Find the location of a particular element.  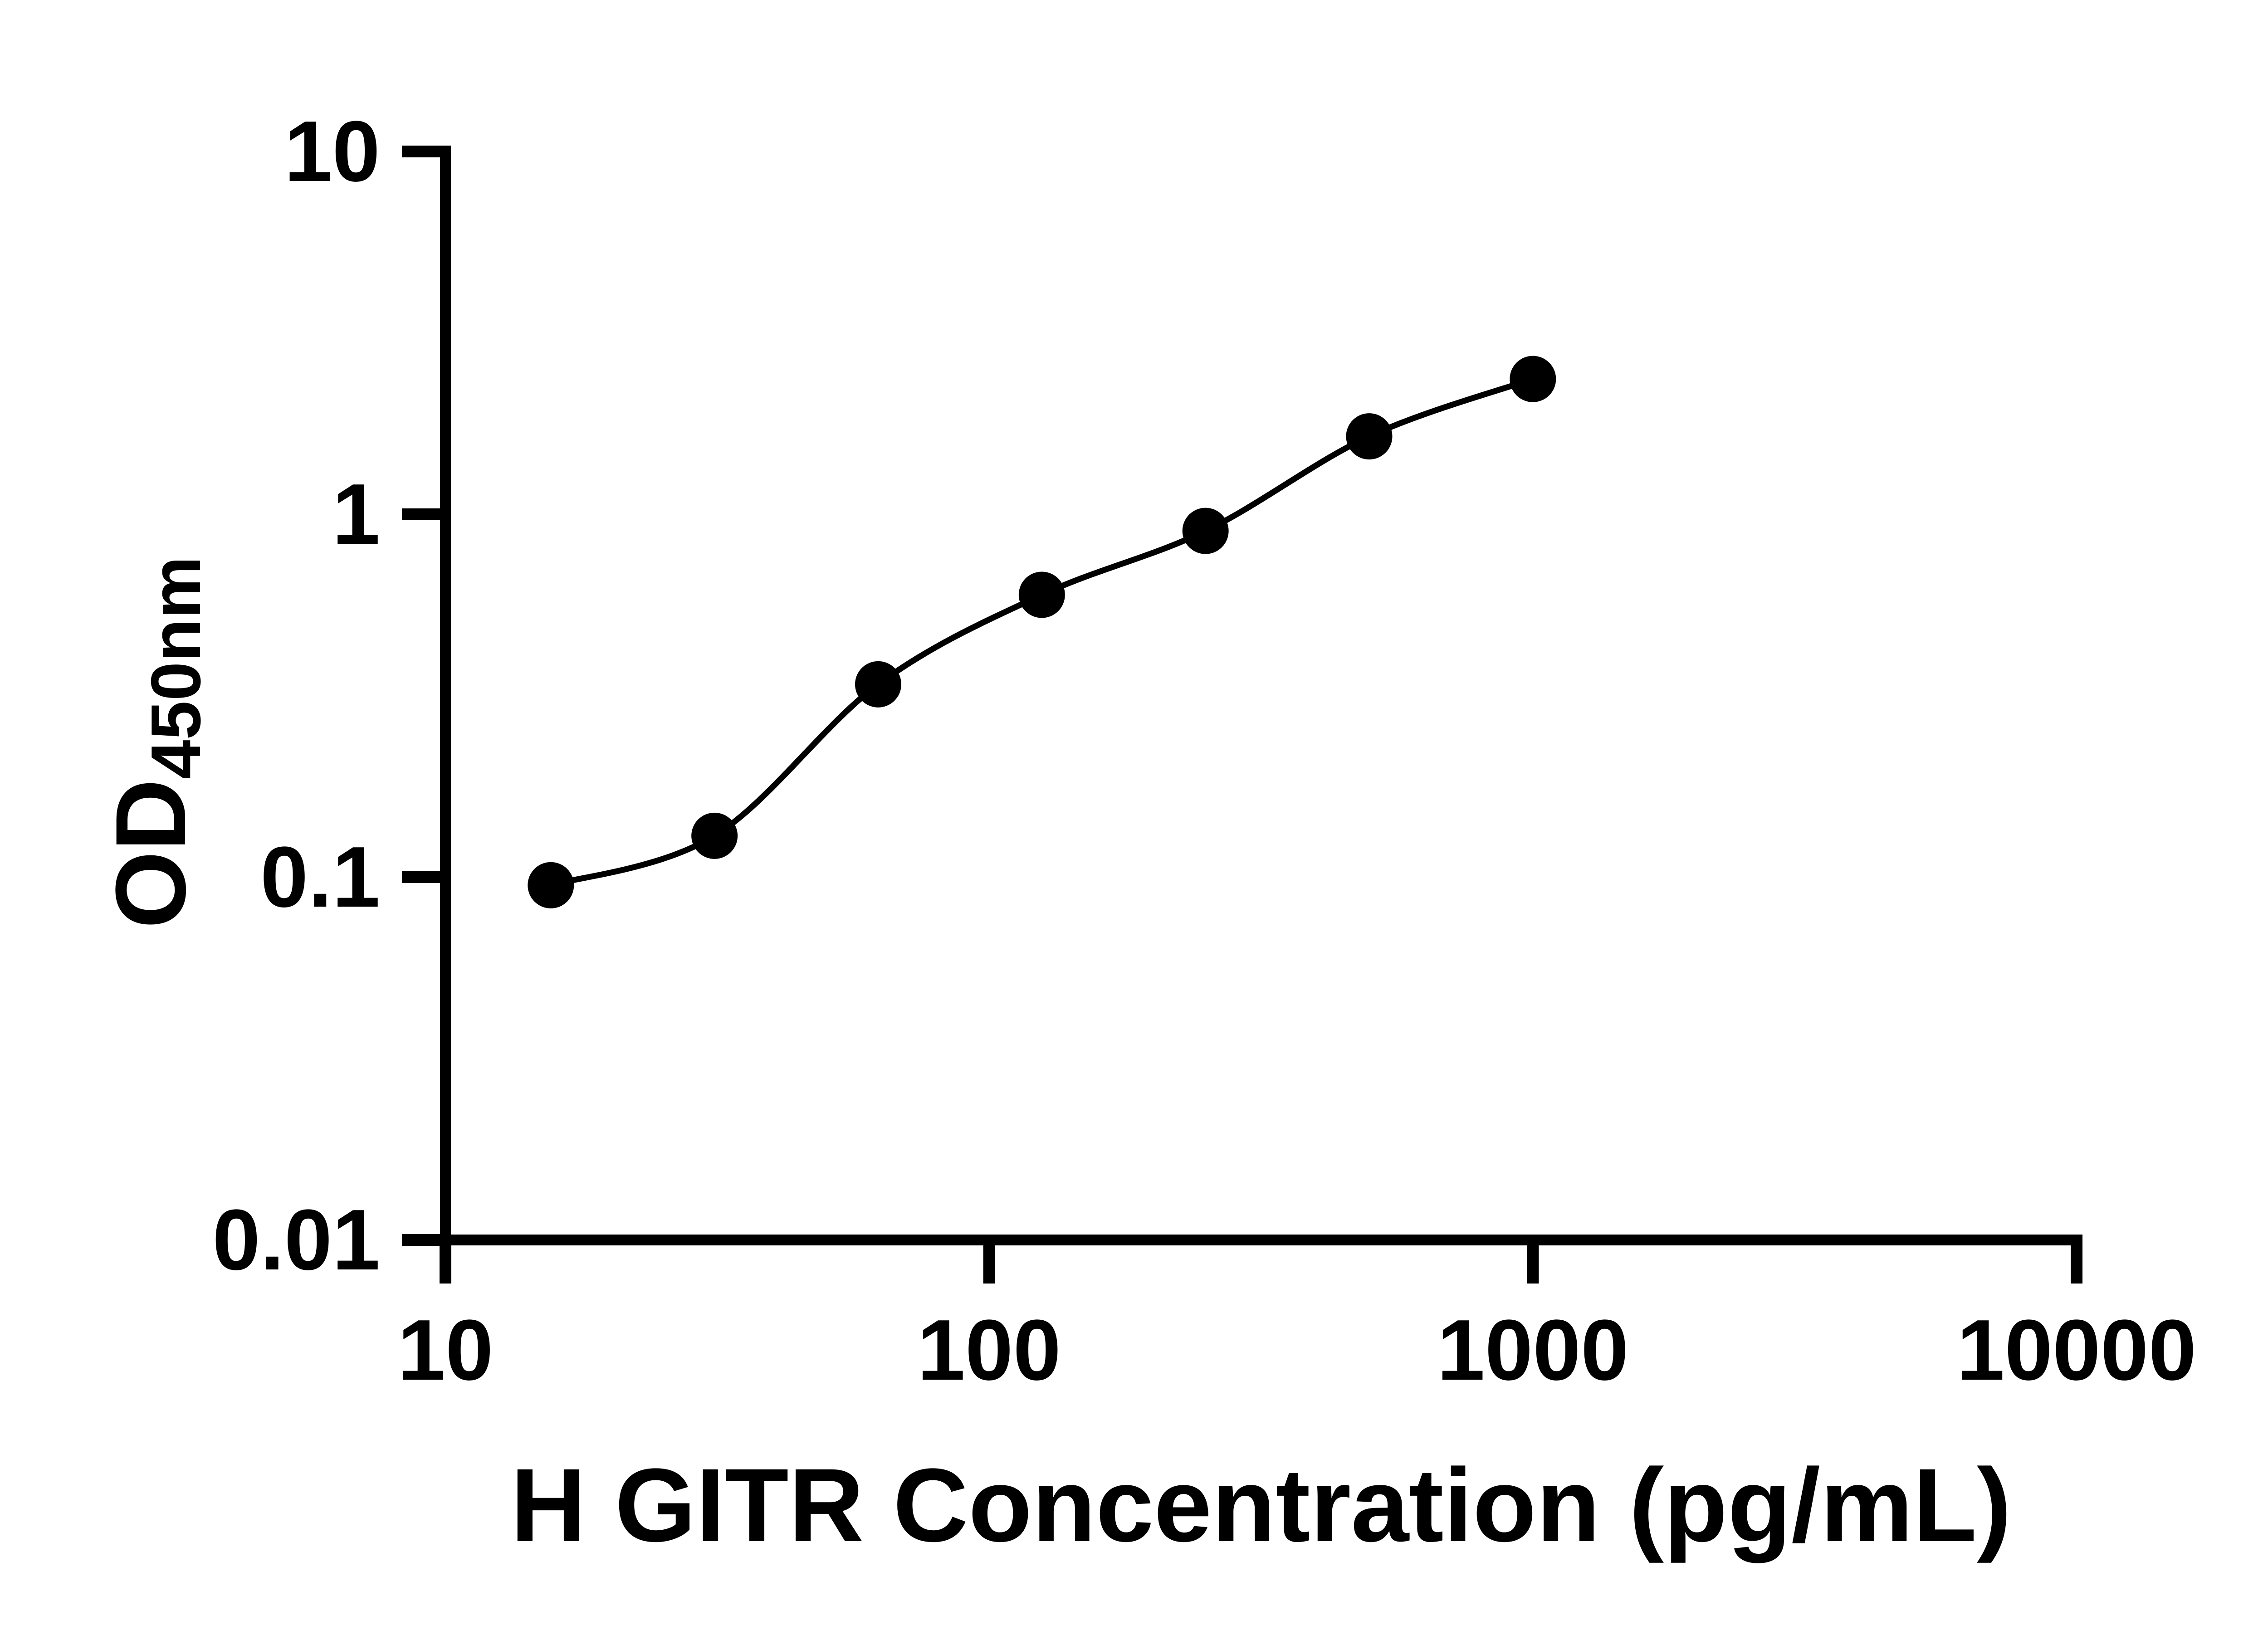

y-tick-label: 10 is located at coordinates (332, 152).